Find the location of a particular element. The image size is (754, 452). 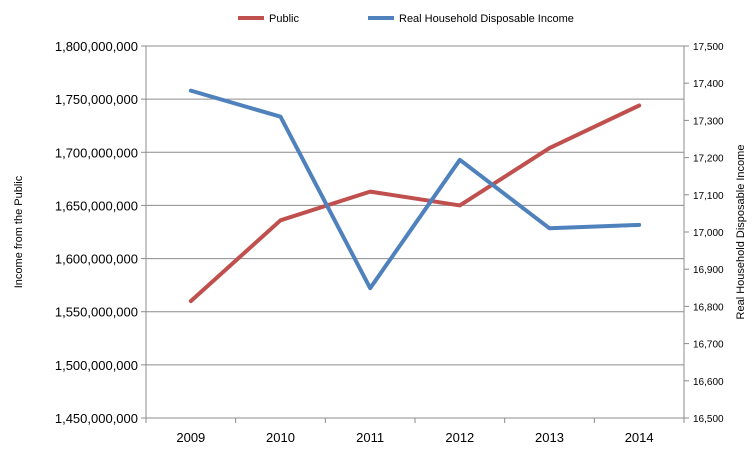

y2-tick-label: 16,800 is located at coordinates (708, 307).